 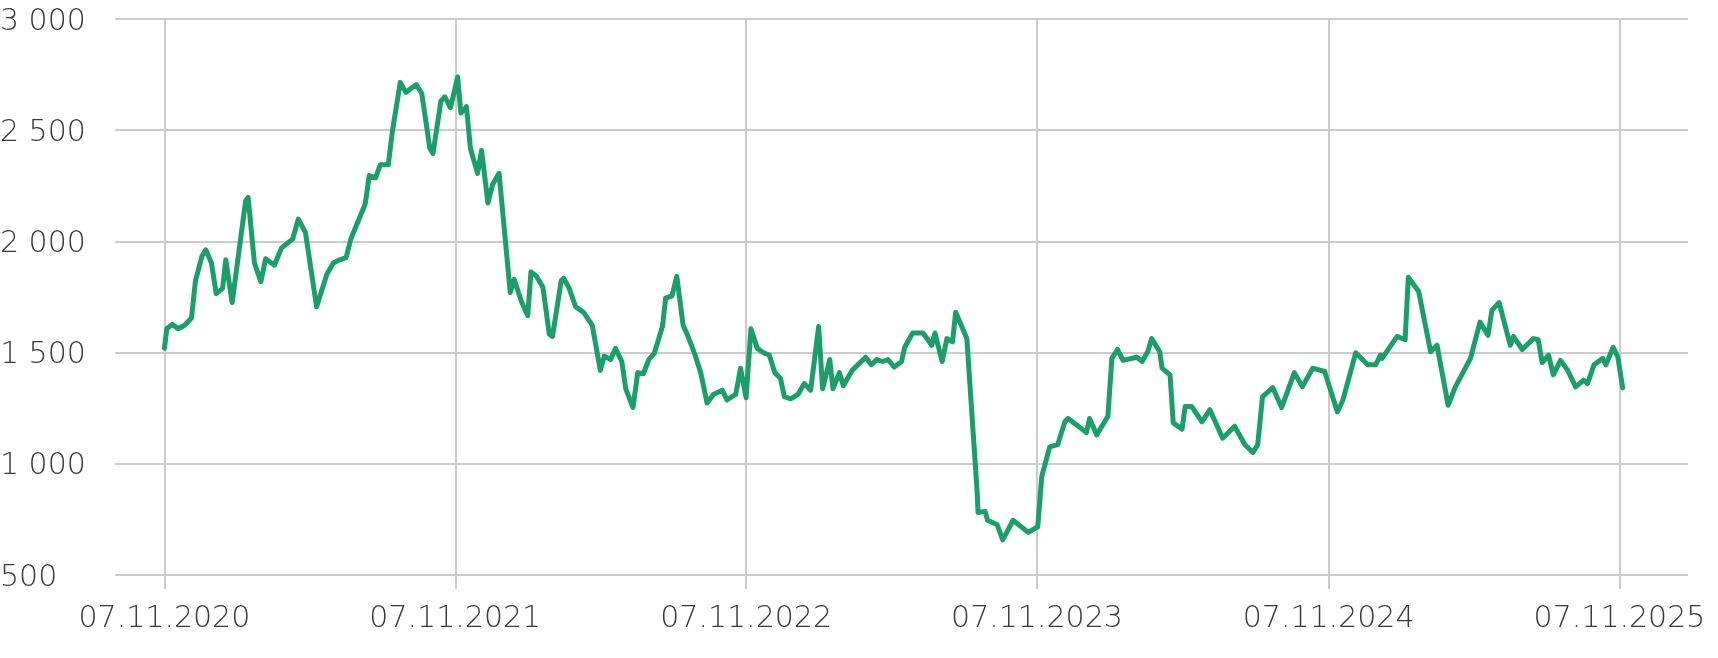 What do you see at coordinates (746, 616) in the screenshot?
I see `x-tick-label: 07.11.2022` at bounding box center [746, 616].